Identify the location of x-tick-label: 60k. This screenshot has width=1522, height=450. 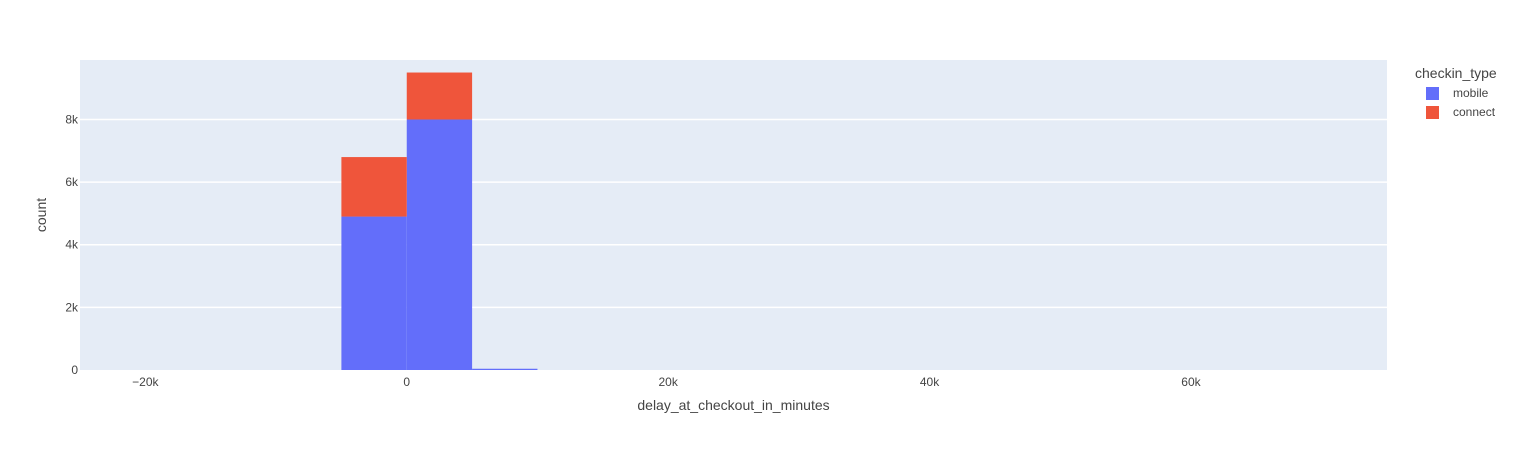
(1191, 382).